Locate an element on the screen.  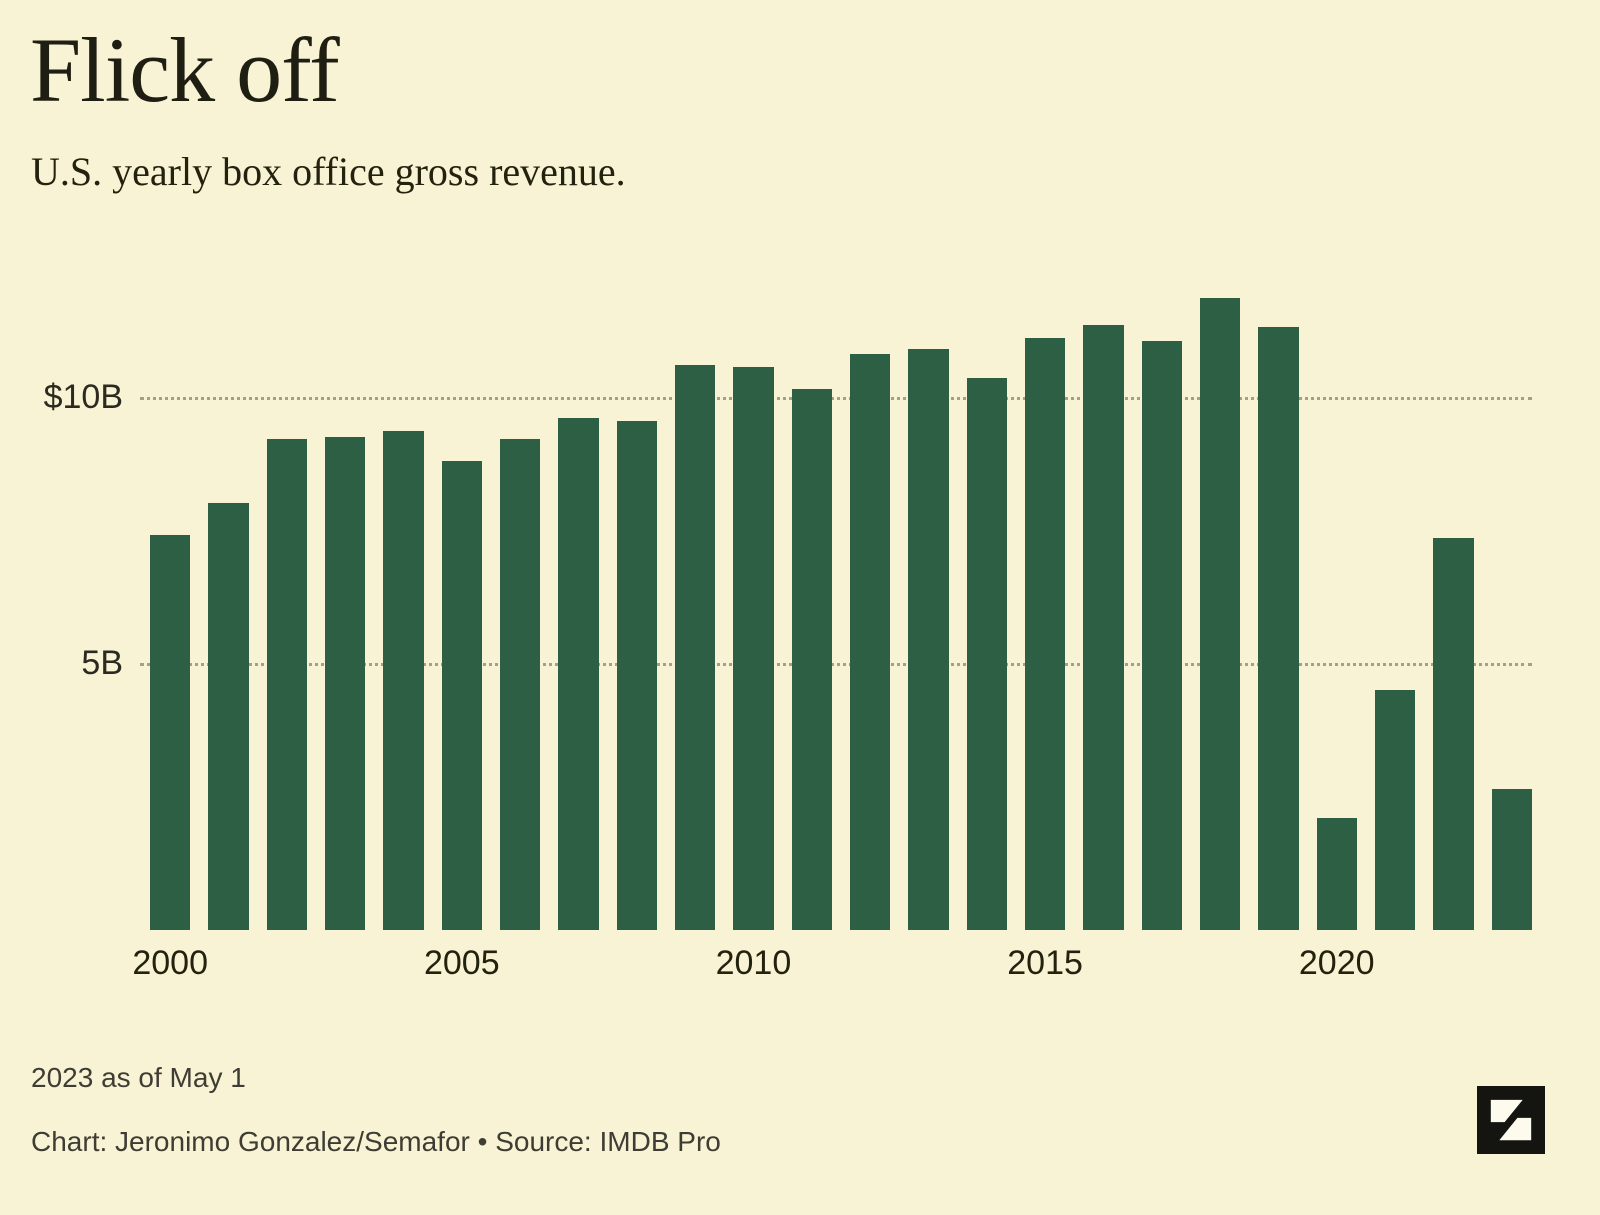
x-slot-2009 is located at coordinates (695, 966).